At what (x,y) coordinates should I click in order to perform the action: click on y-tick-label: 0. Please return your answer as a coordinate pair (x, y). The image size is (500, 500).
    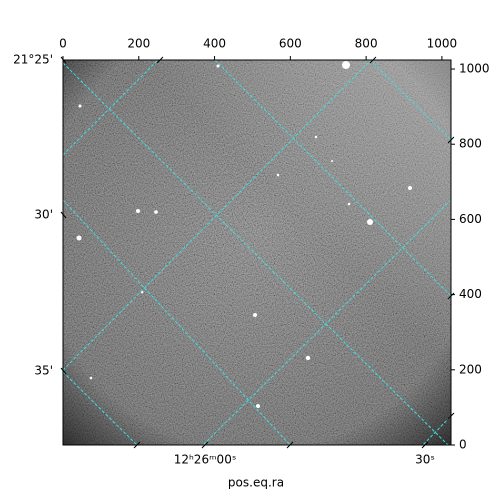
    Looking at the image, I should click on (463, 445).